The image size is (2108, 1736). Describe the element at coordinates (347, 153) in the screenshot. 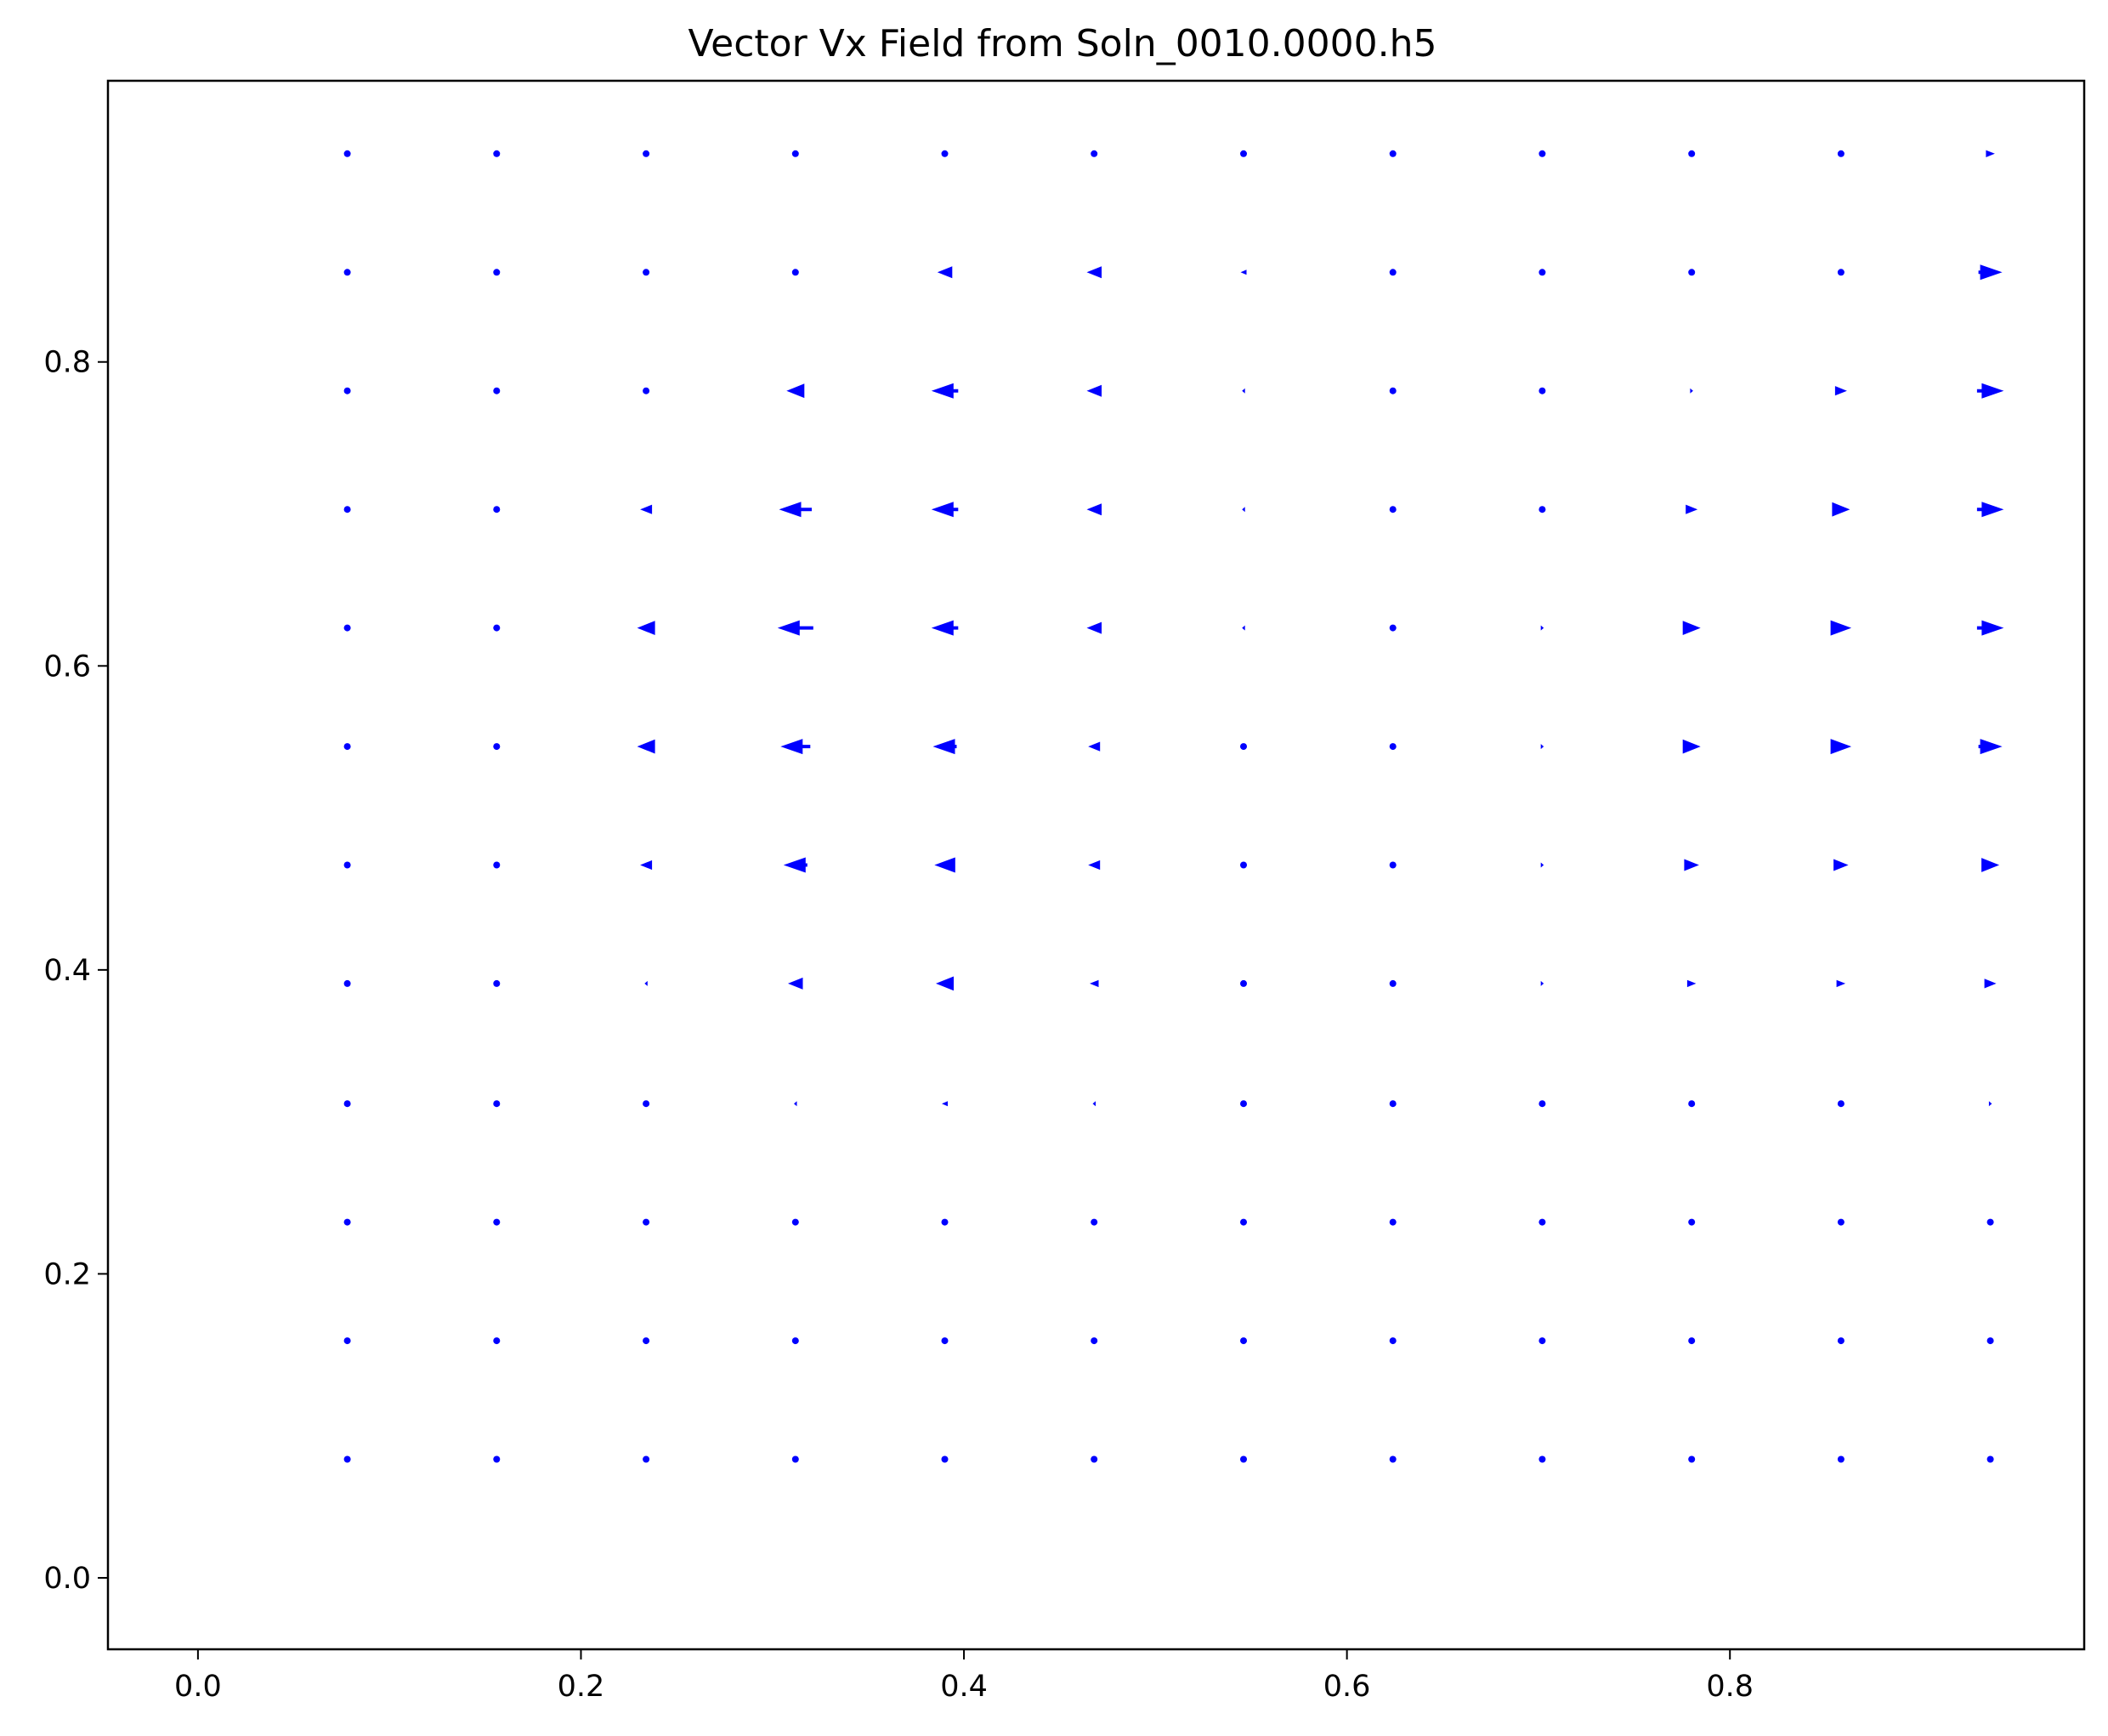

I see `vector-arrow-r0-c0` at that location.